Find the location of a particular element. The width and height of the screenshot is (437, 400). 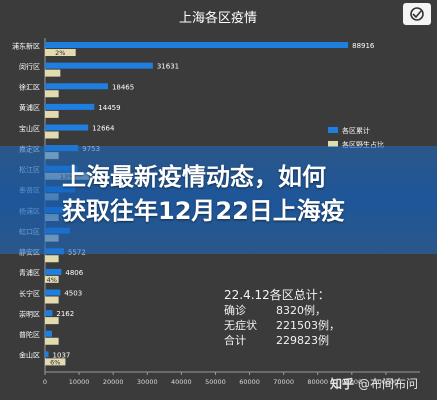

headline-line-2: 获取往年12月22日上海疫 is located at coordinates (203, 211).